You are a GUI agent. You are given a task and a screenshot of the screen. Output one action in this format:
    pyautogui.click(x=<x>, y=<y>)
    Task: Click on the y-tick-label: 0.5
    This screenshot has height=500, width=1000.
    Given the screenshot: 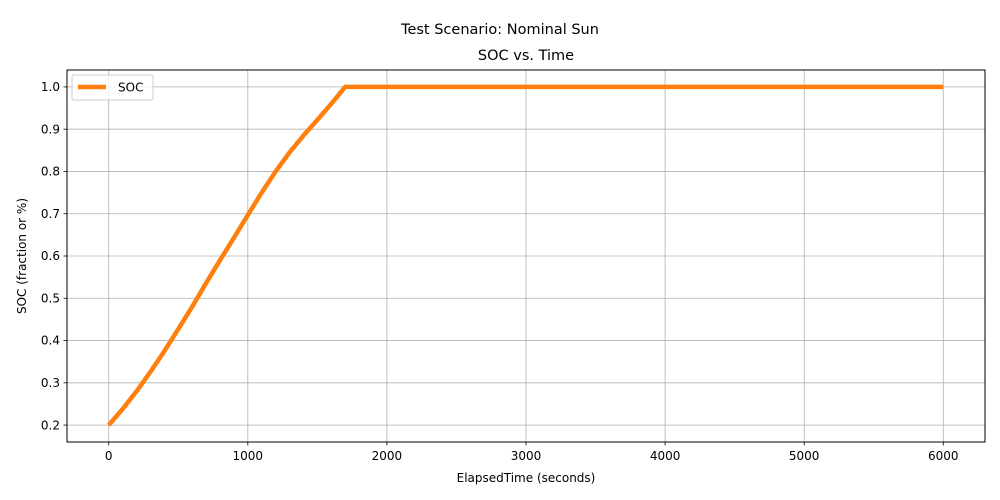 What is the action you would take?
    pyautogui.click(x=50, y=298)
    